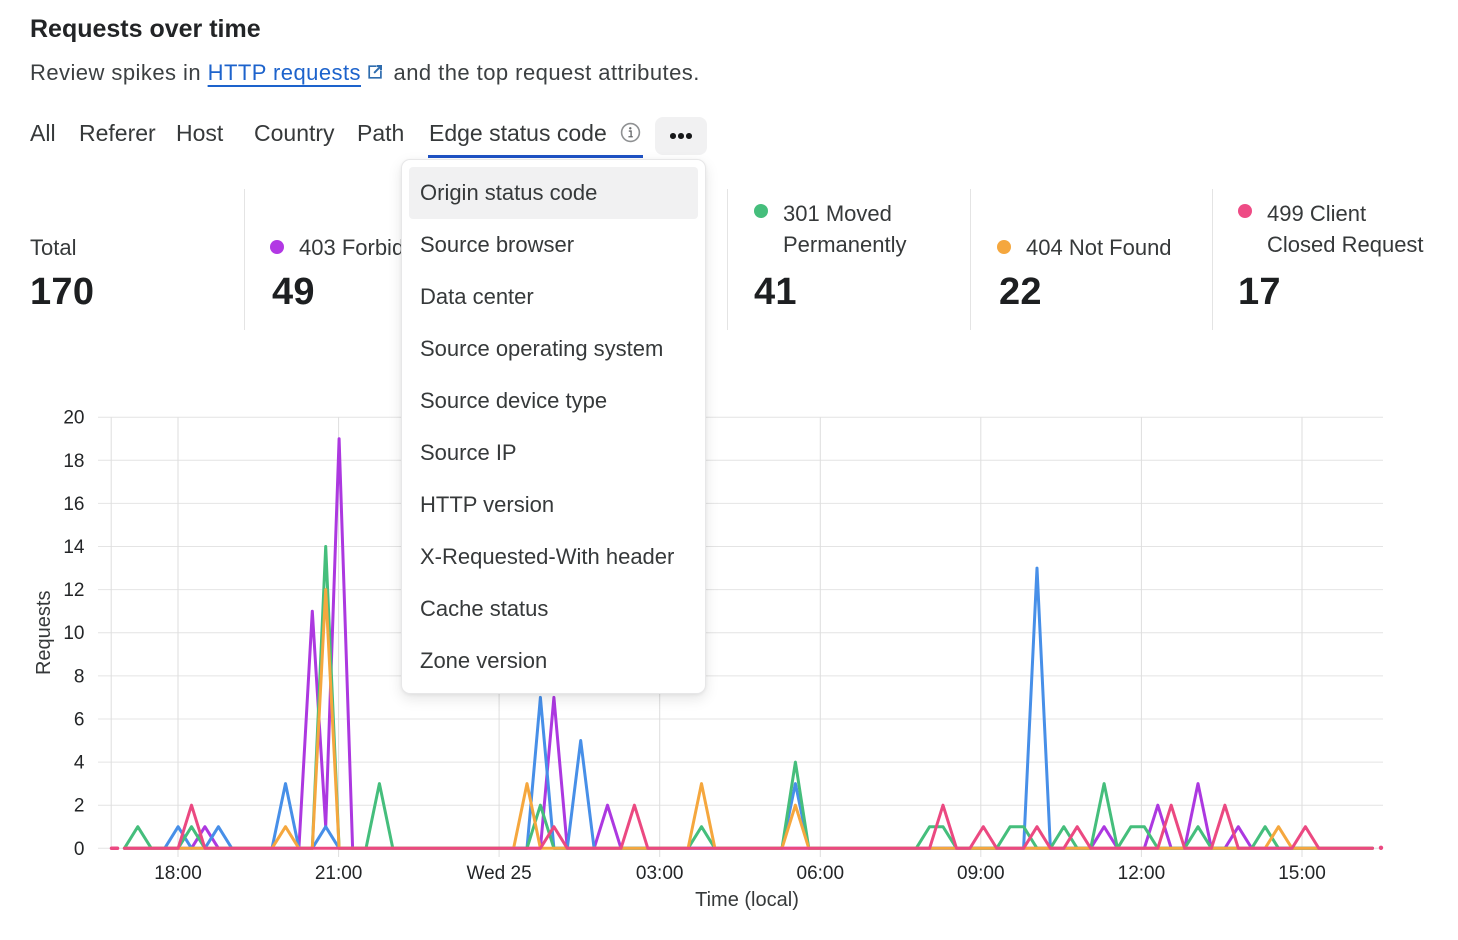  I want to click on svg-text: 2, so click(79, 806).